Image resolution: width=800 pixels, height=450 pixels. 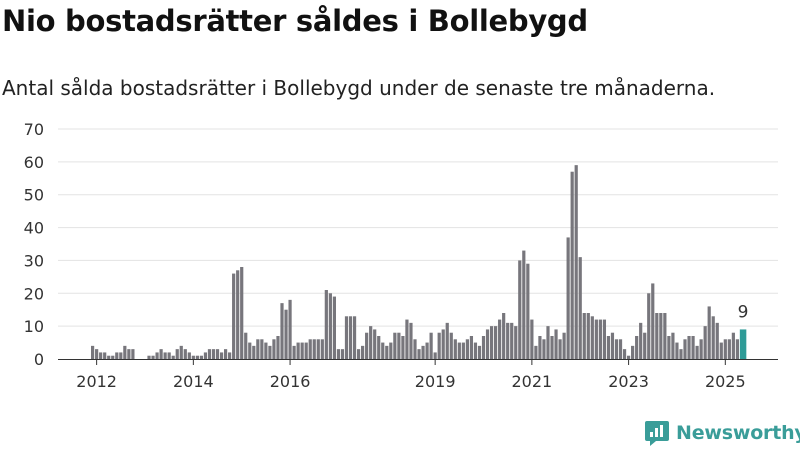 I want to click on y-tick-label: 70, so click(x=34, y=129).